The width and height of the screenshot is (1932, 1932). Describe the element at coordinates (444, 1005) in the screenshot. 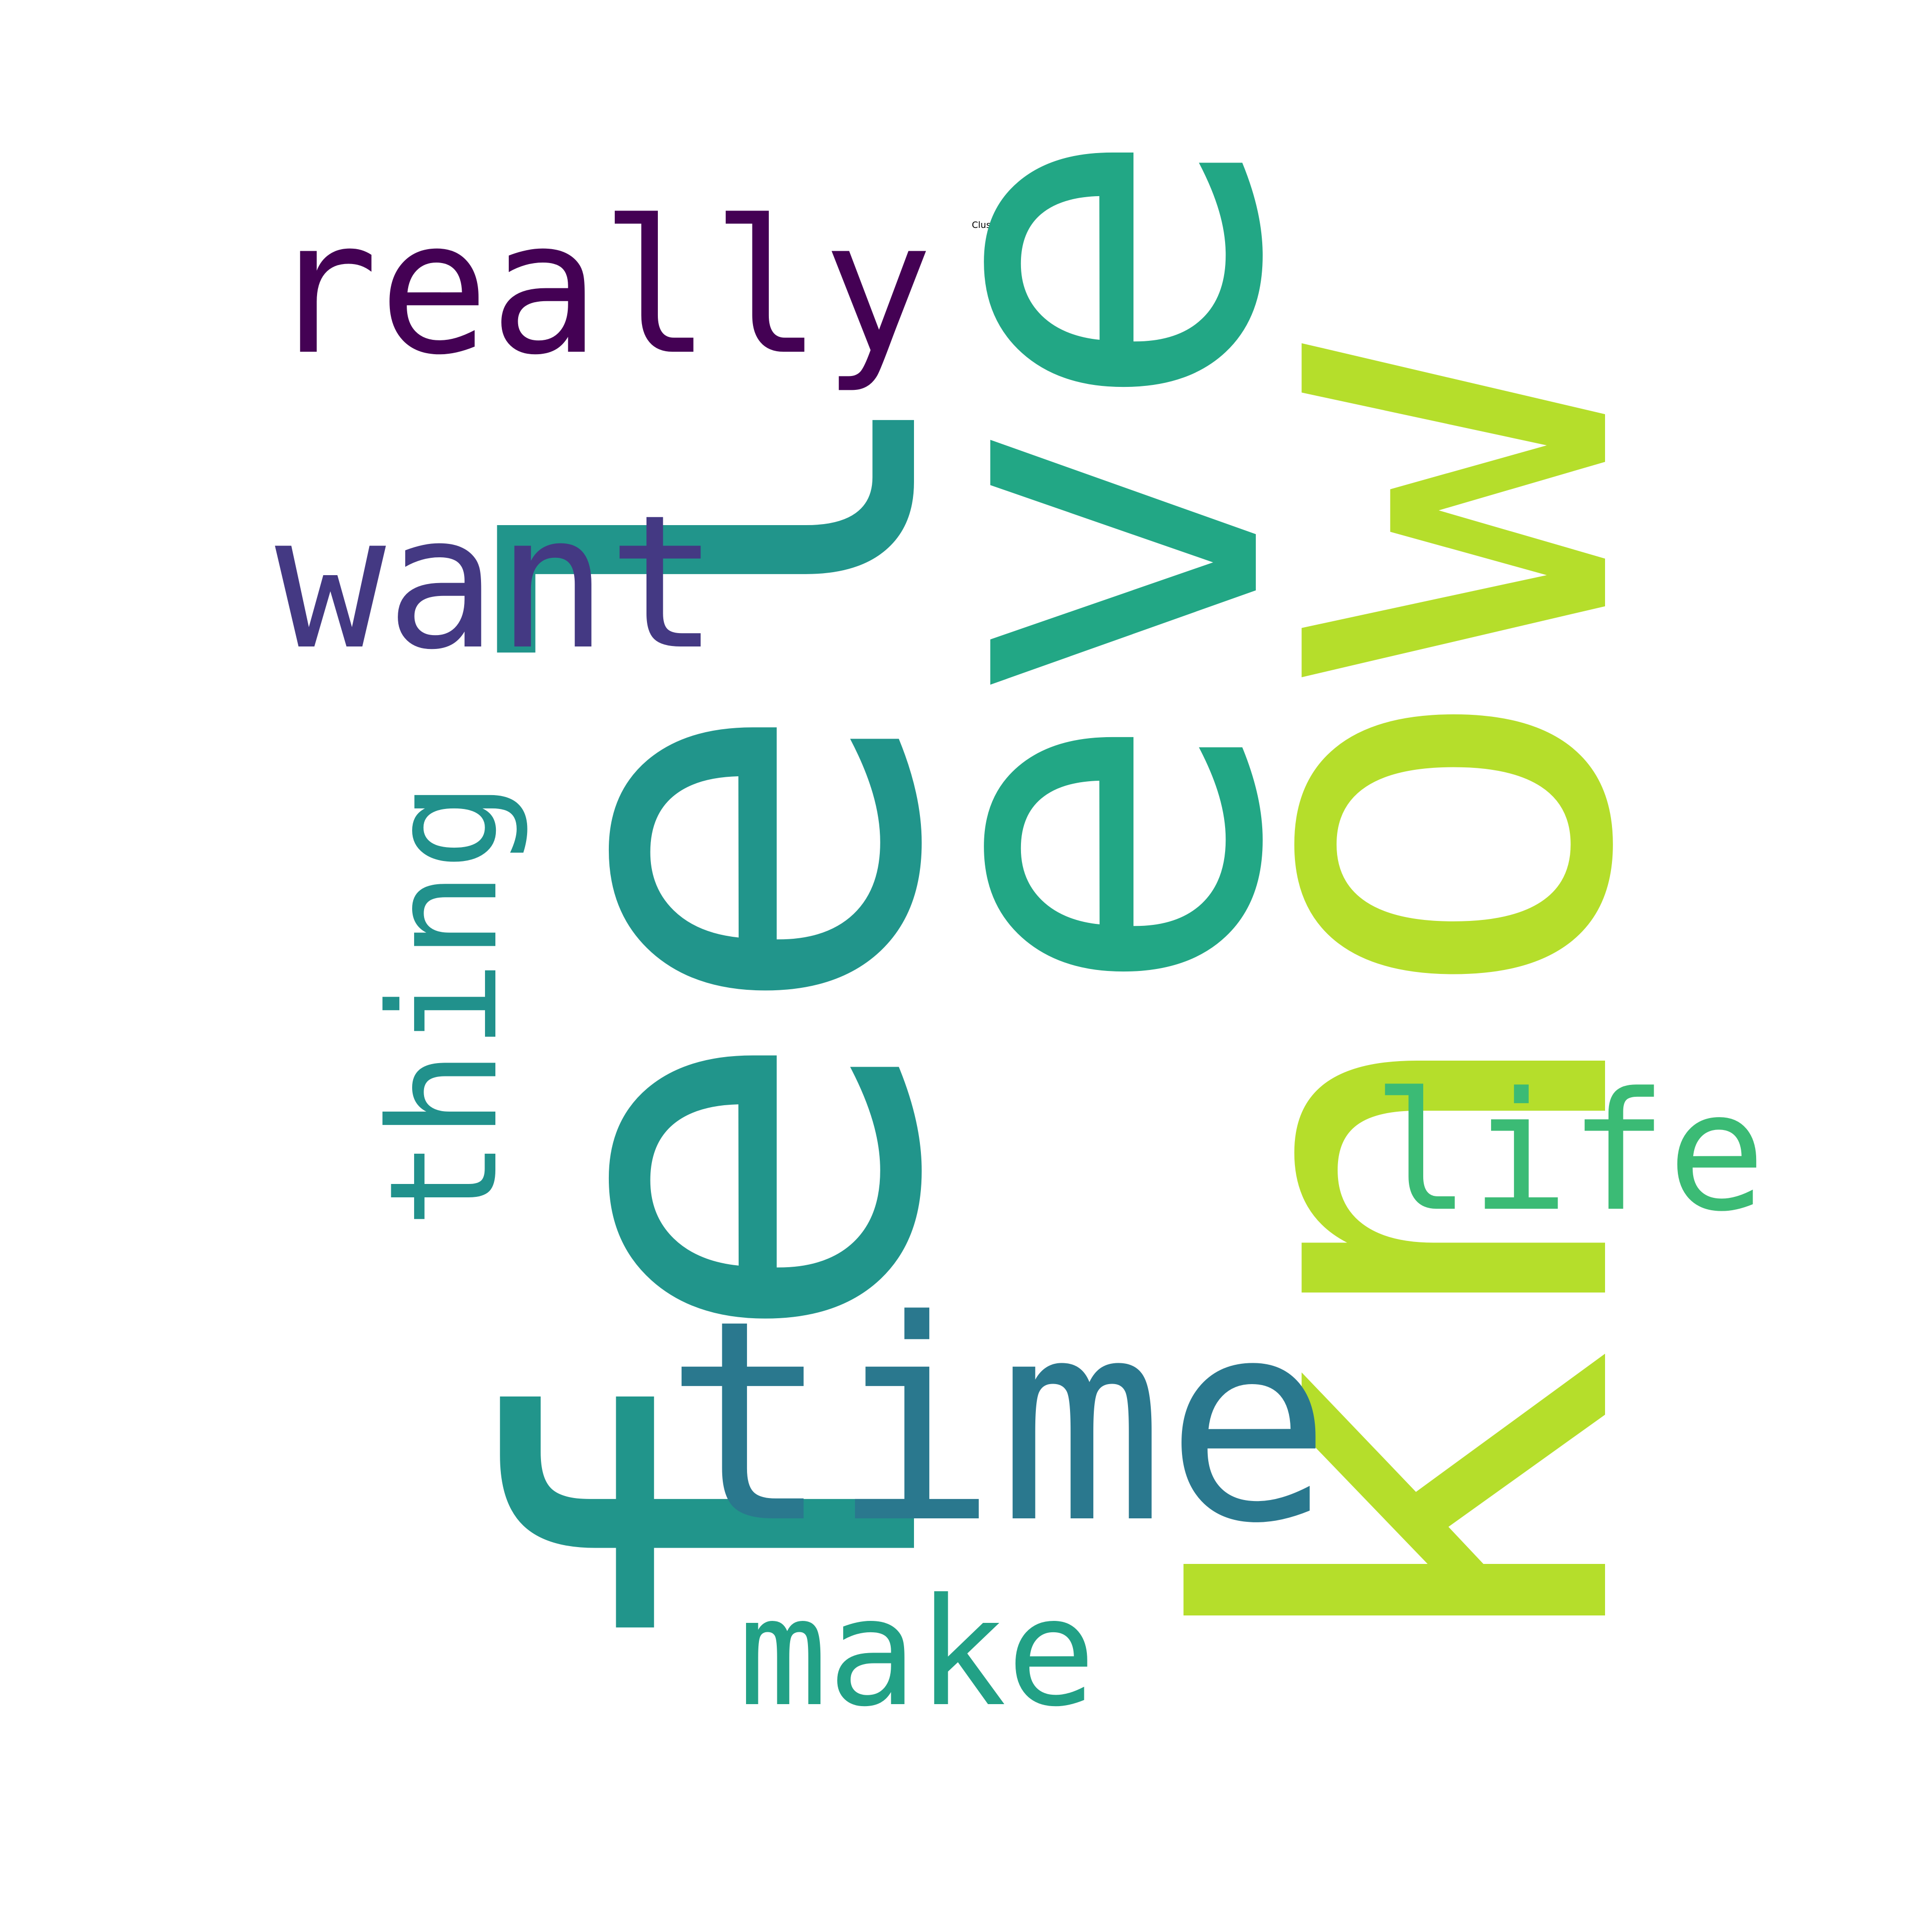

I see `word-thing: thing` at that location.